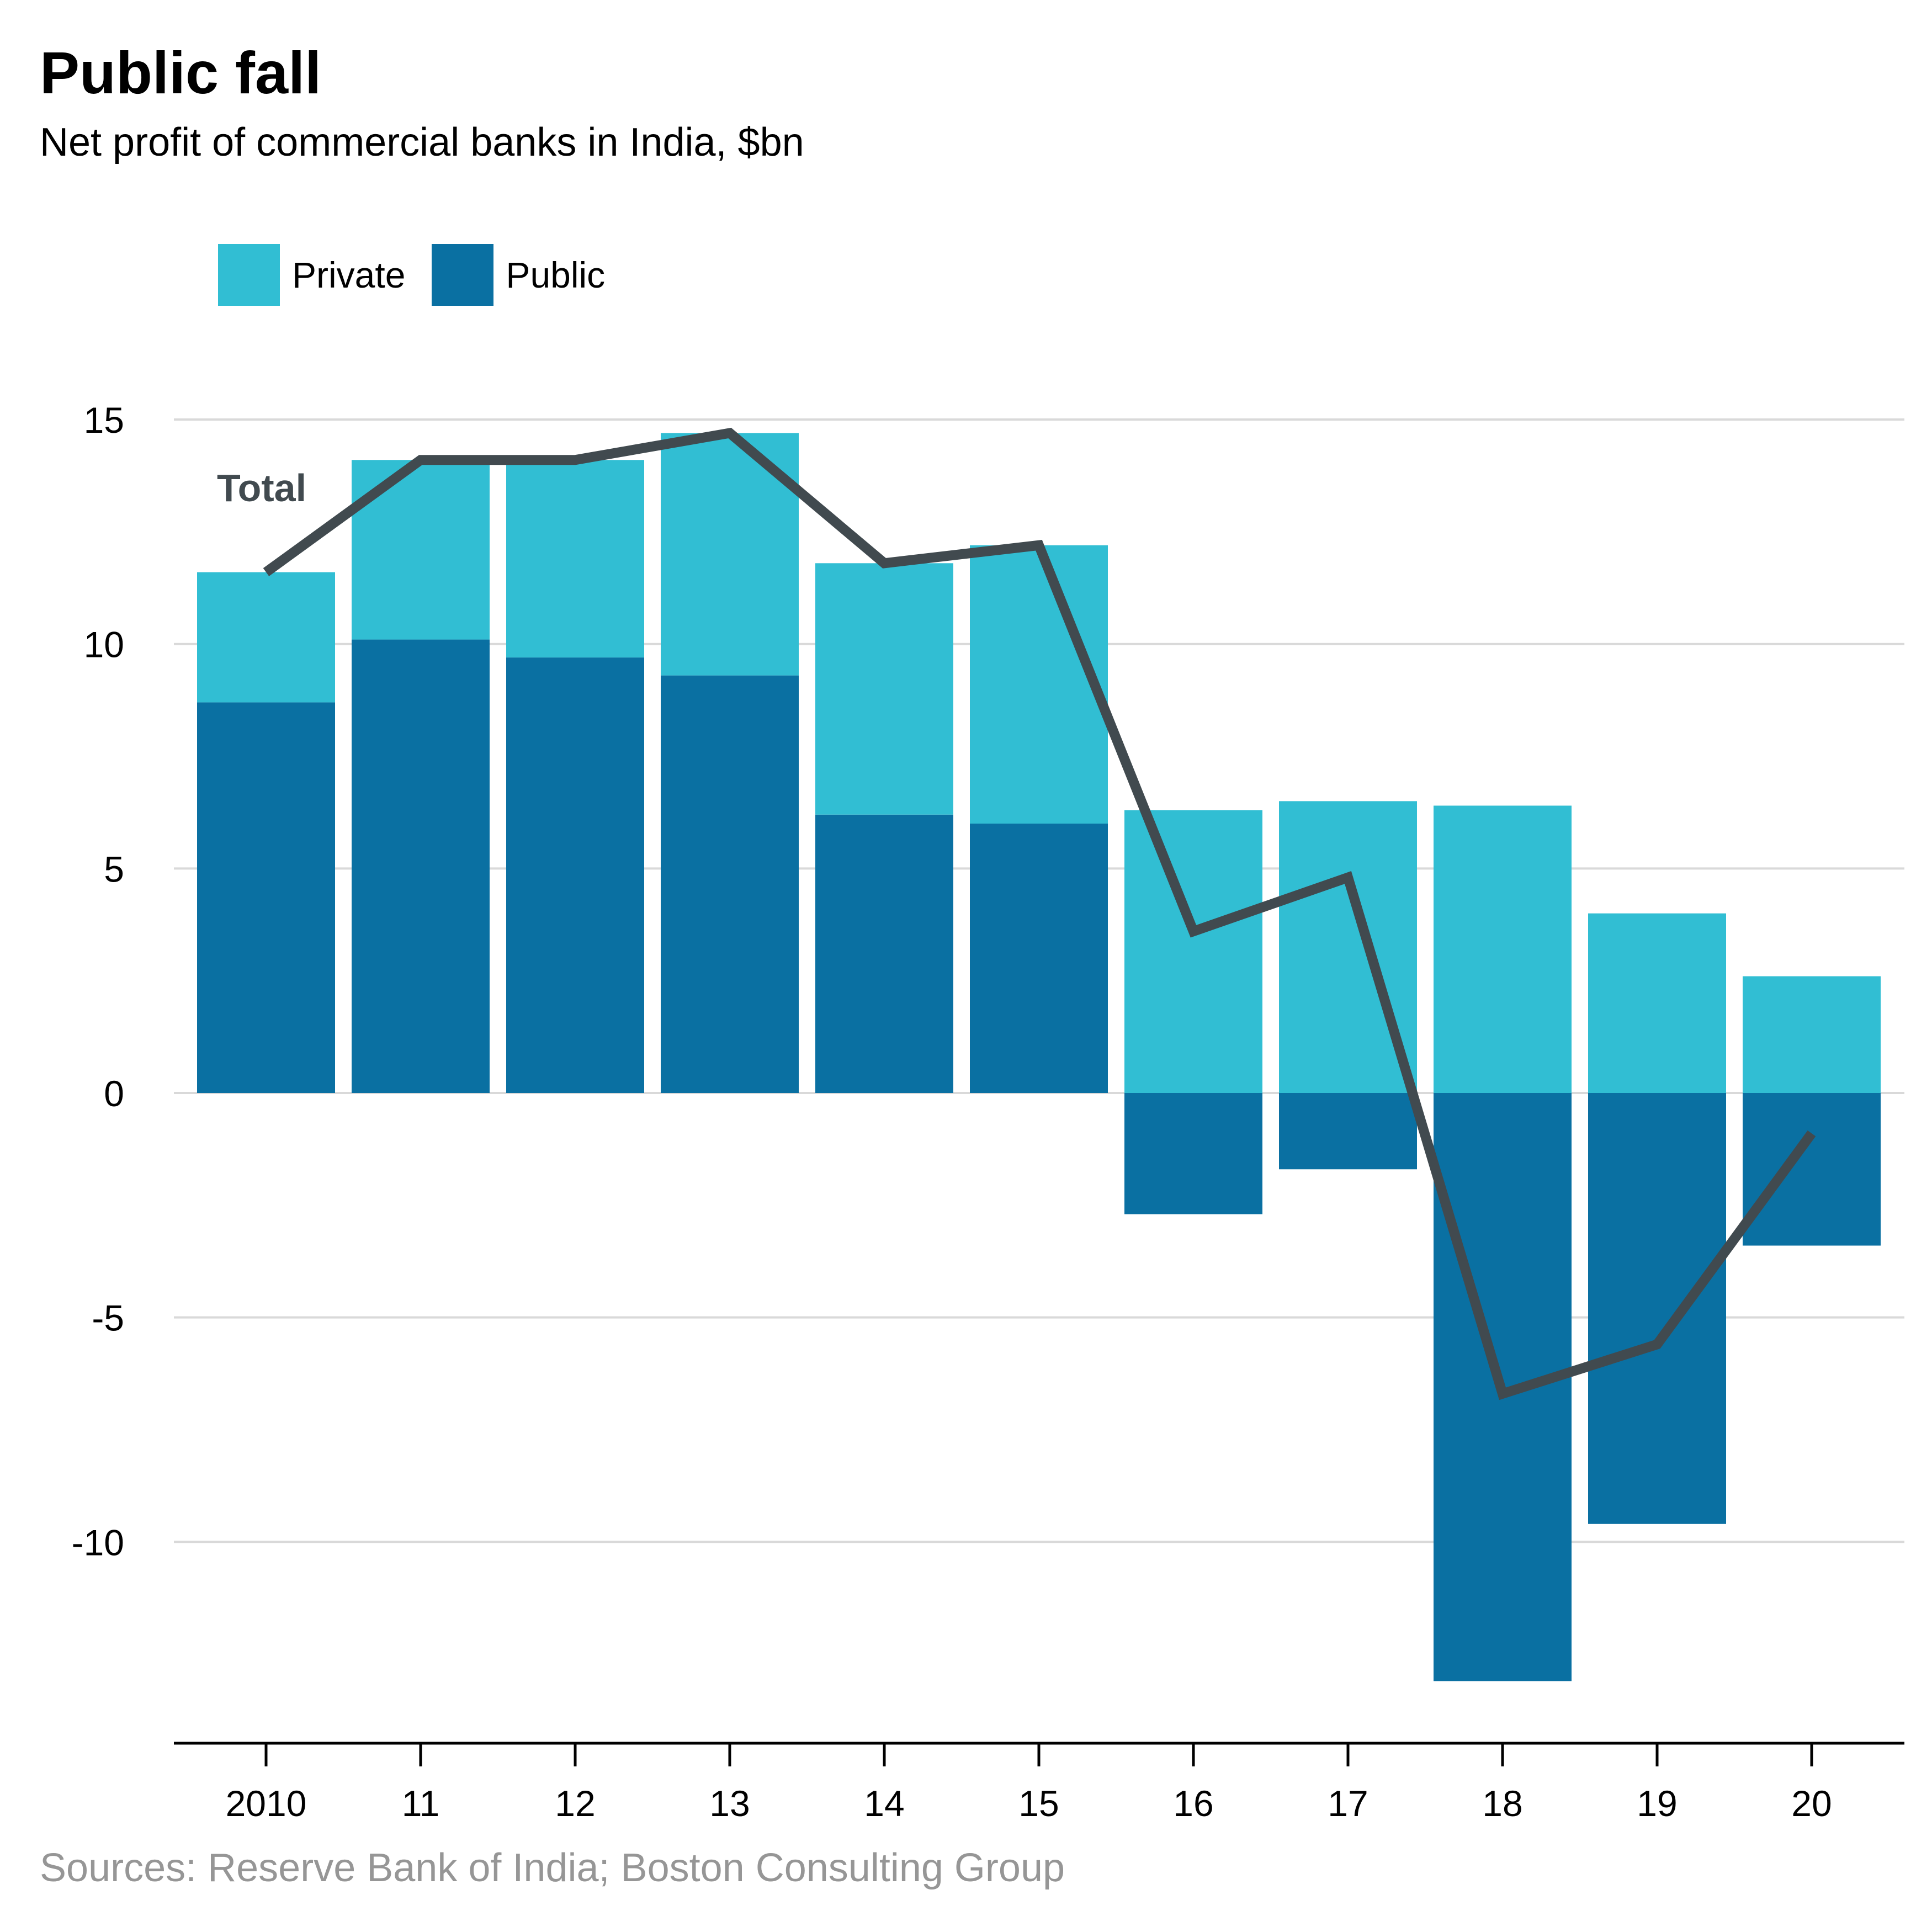 The height and width of the screenshot is (1932, 1932). I want to click on y-tick-label: -5, so click(108, 1318).